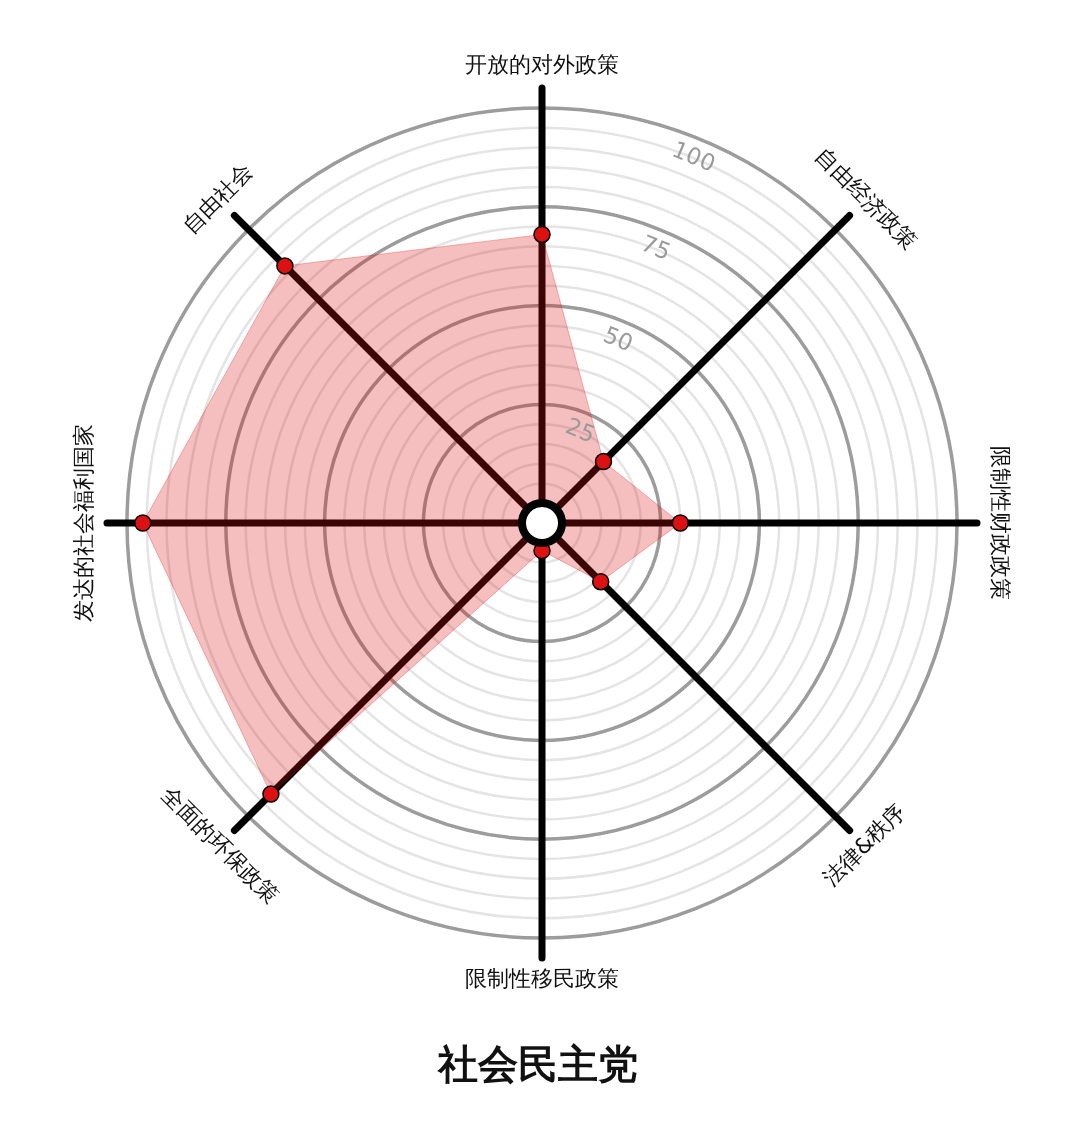  Describe the element at coordinates (580, 430) in the screenshot. I see `y-tick-label: 25` at that location.